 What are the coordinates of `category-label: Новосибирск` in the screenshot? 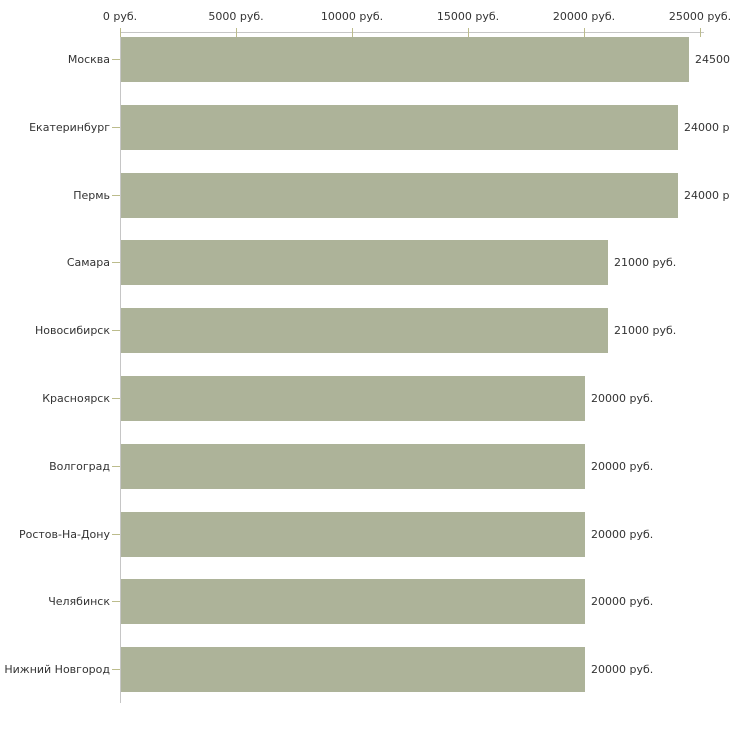 It's located at (72, 330).